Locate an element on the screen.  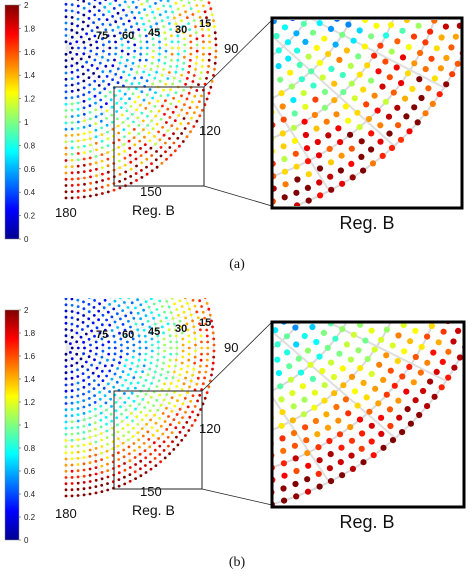
colorbar-tick-label: 0.2 is located at coordinates (30, 216).